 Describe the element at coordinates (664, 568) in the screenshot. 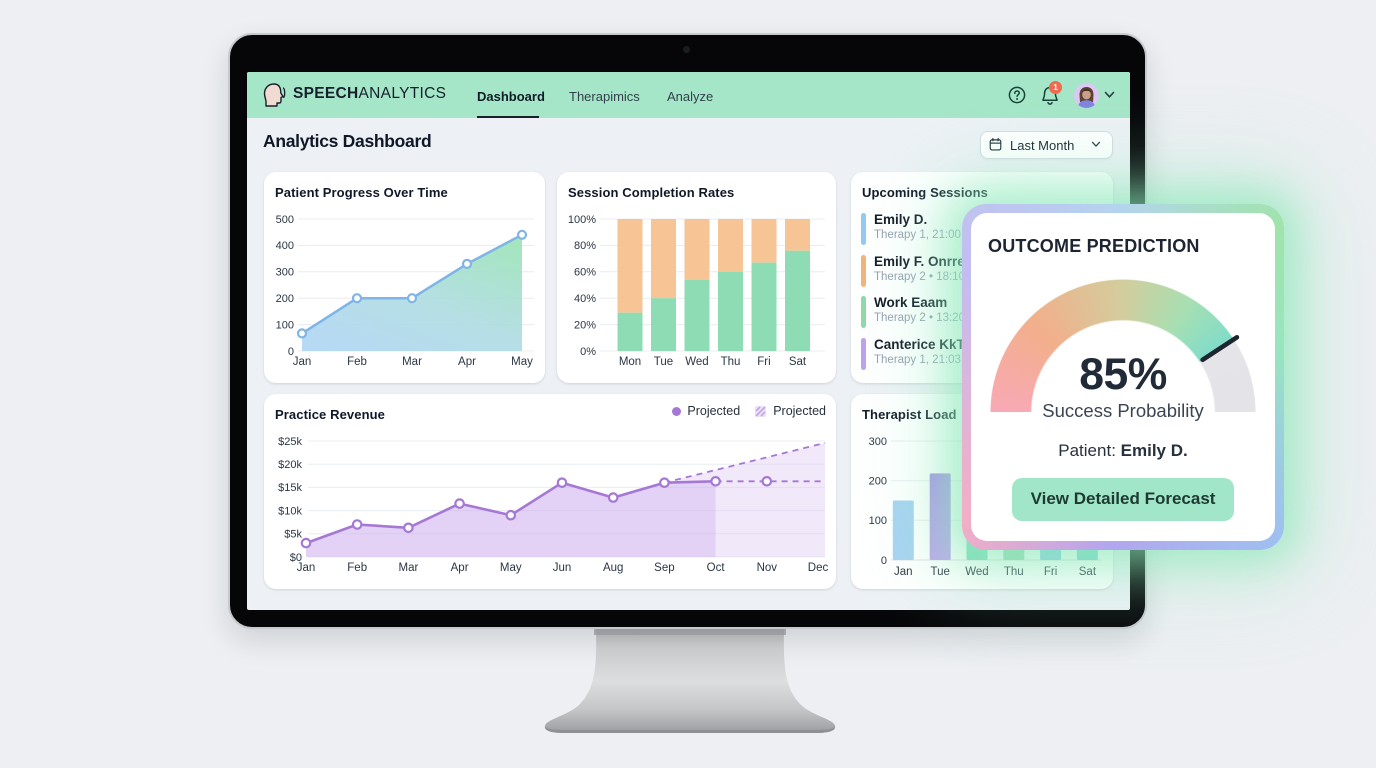

I see `svg-text: Sep` at that location.